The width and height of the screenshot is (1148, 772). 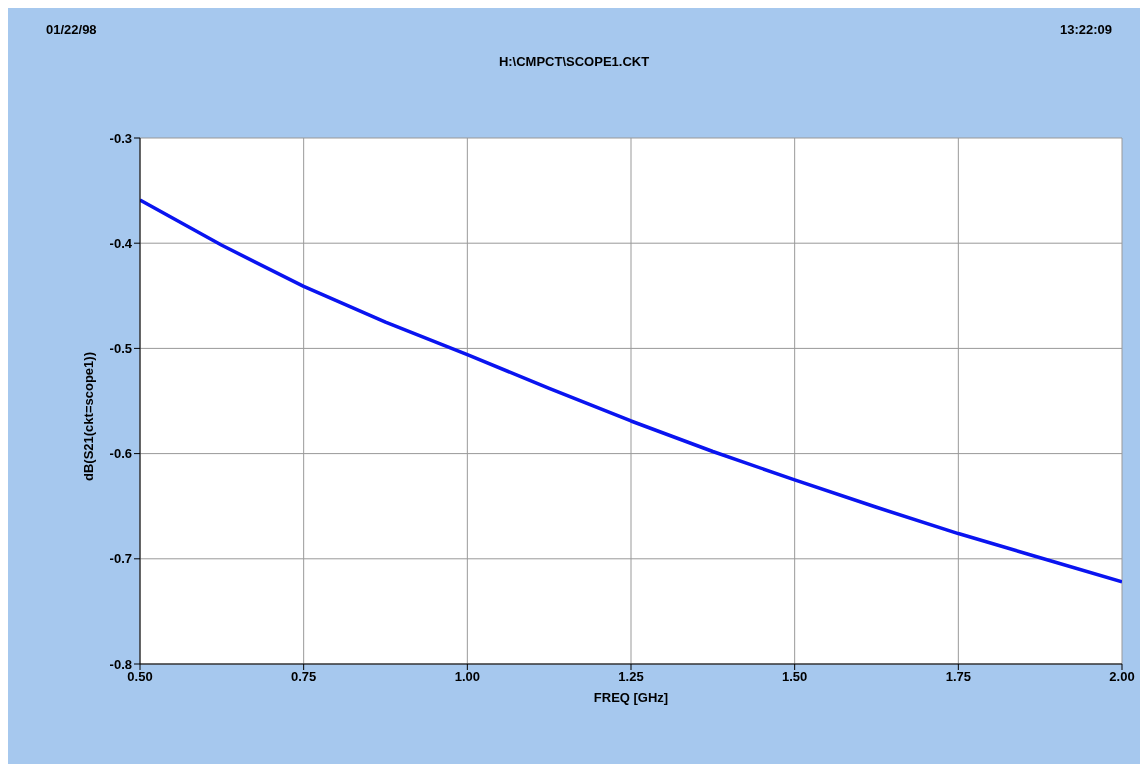 I want to click on y-axis-title: dB(S21(ckt=scope1)), so click(x=88, y=416).